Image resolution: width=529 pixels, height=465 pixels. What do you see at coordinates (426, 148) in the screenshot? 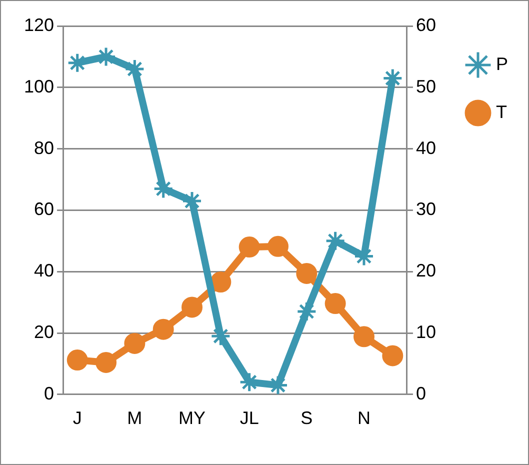
I see `y2-tick-label: 40` at bounding box center [426, 148].